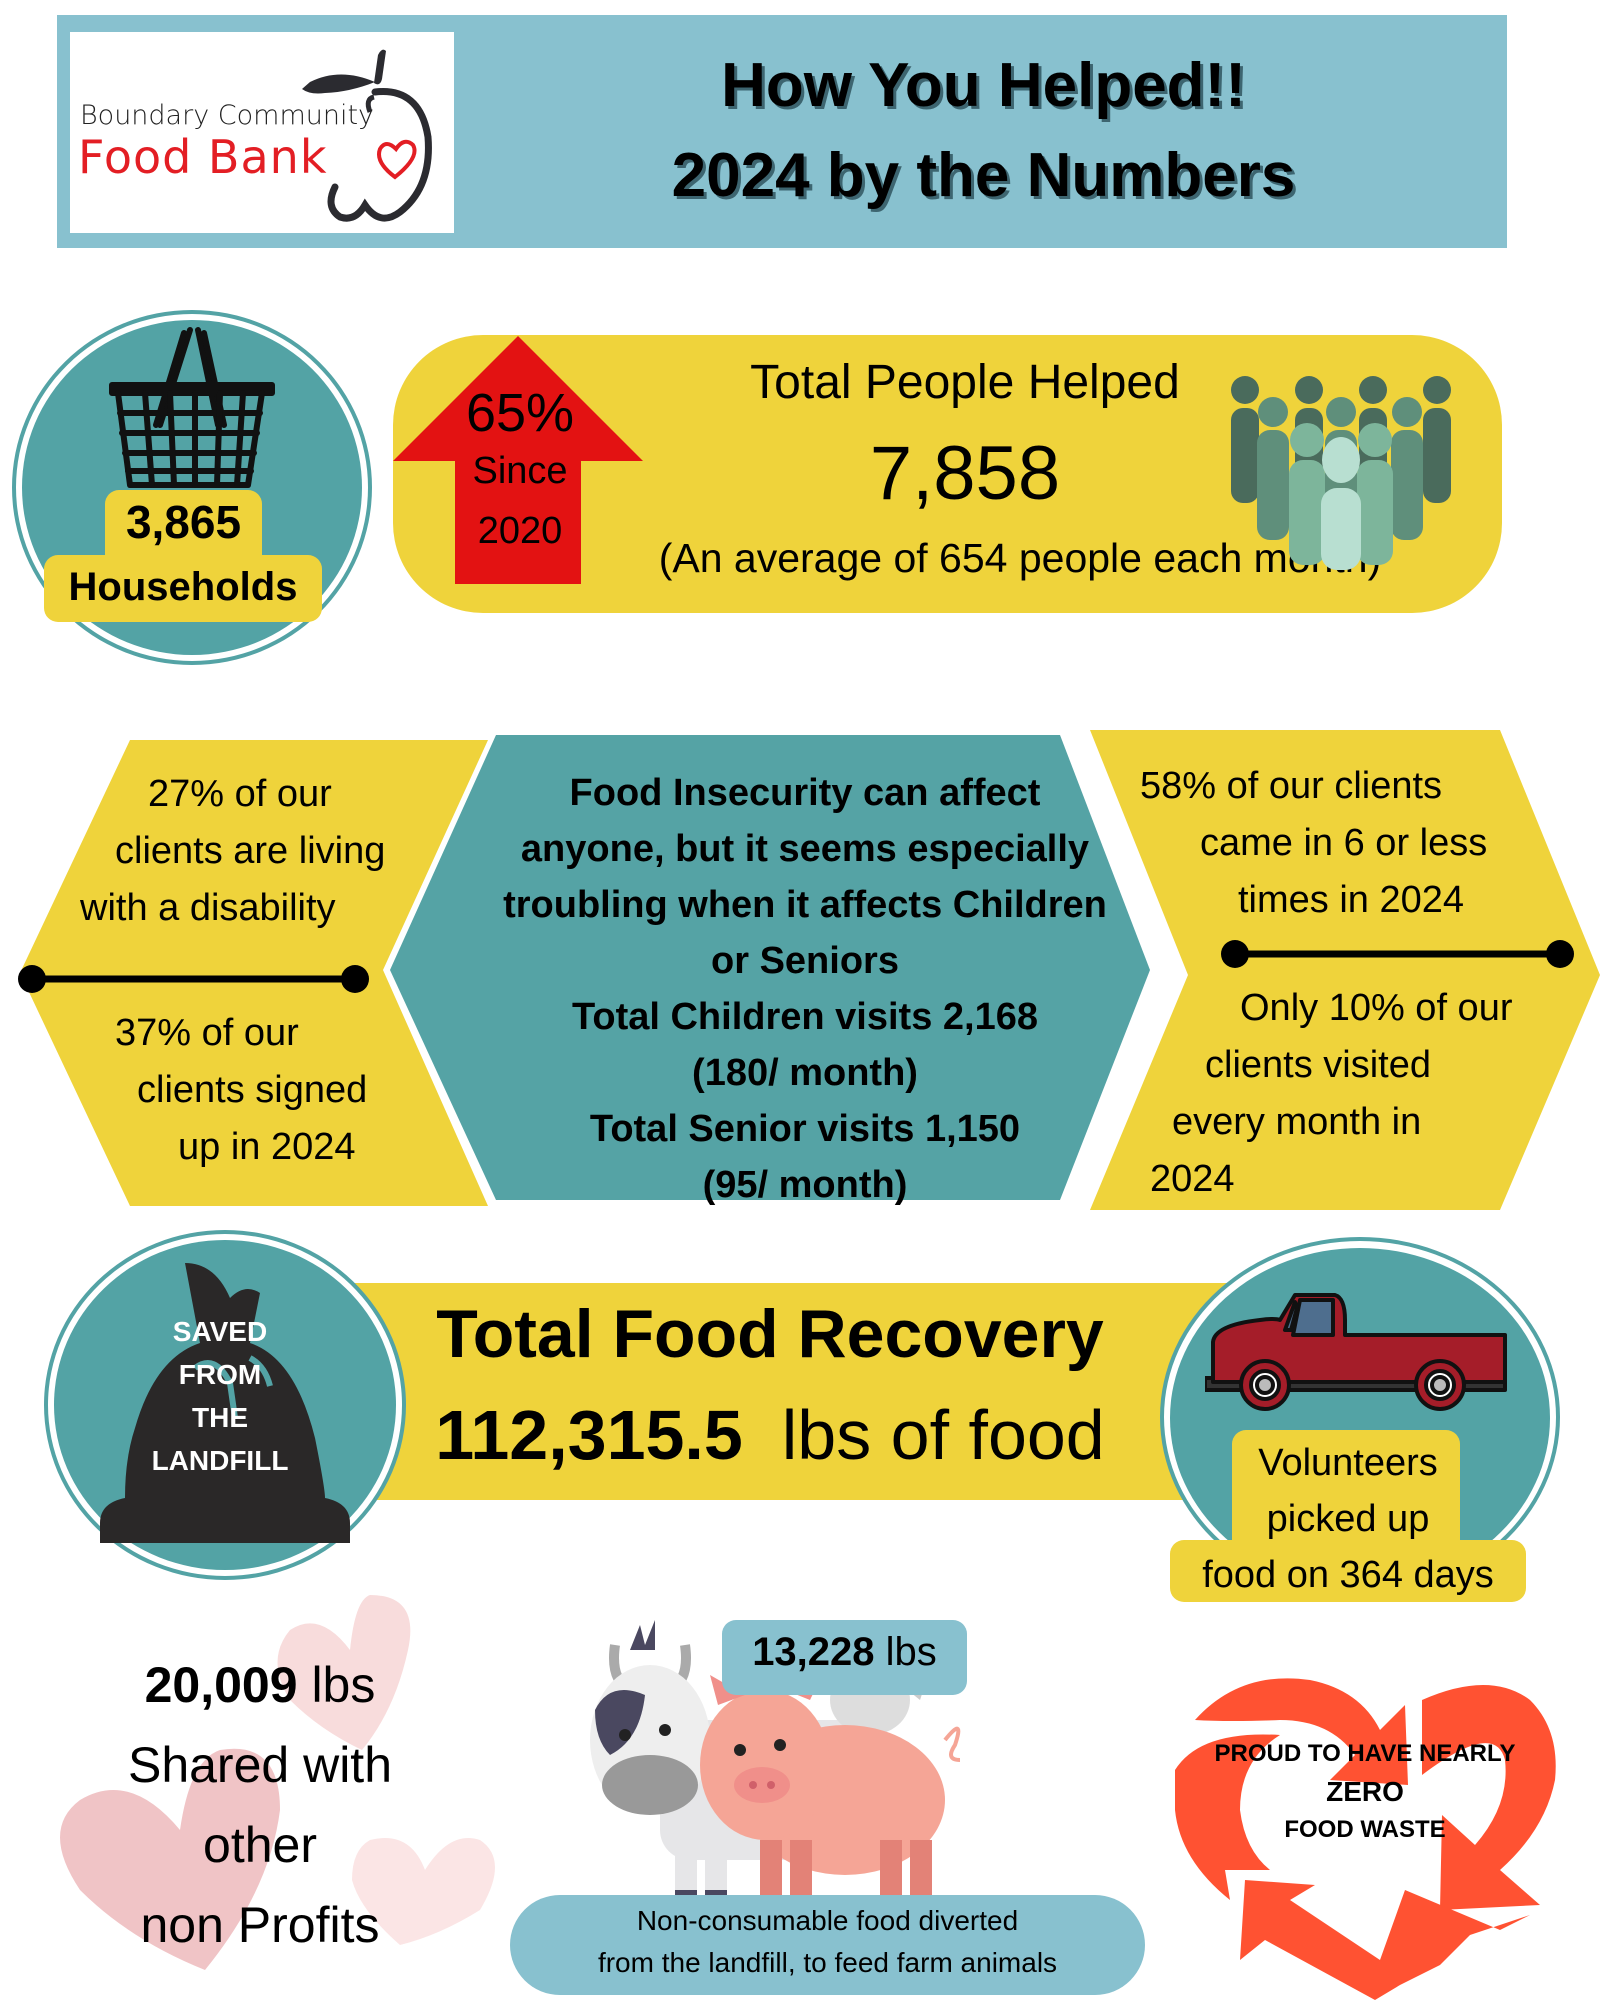 This screenshot has height=2000, width=1614. I want to click on stat-line: up in 2024, so click(267, 1147).